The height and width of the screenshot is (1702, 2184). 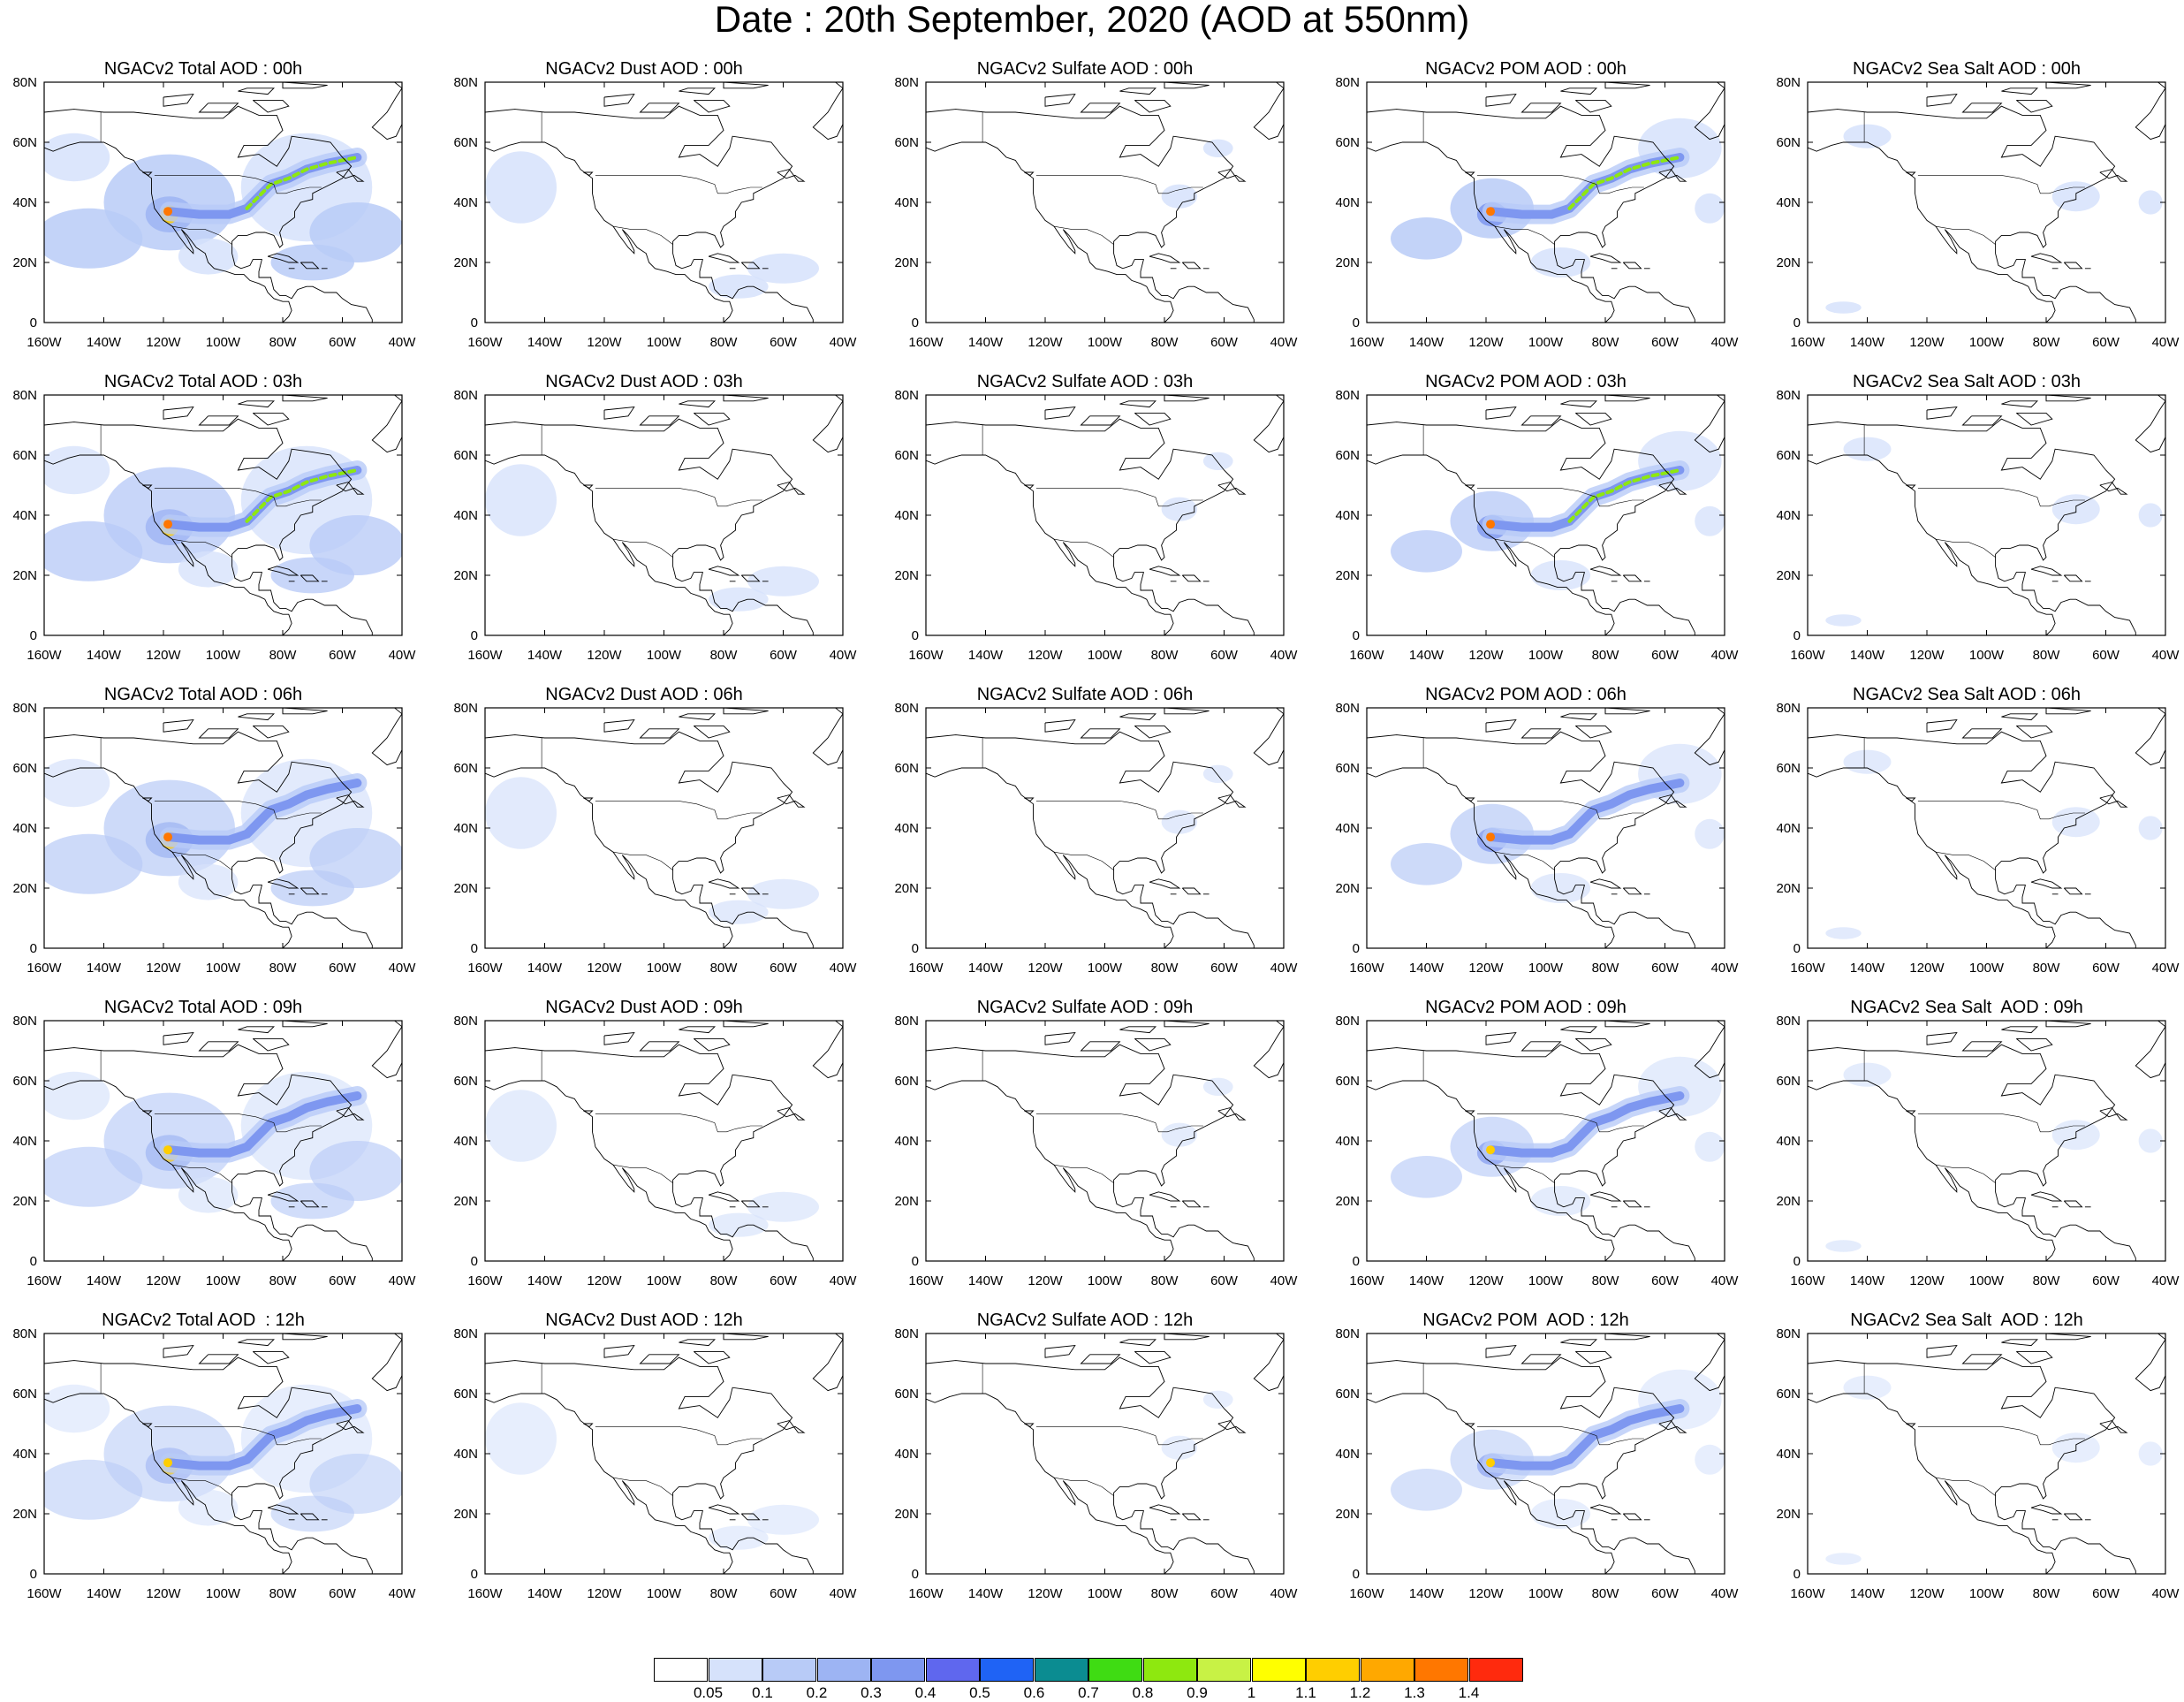 What do you see at coordinates (708, 1692) in the screenshot?
I see `colorbar-label: 0.05` at bounding box center [708, 1692].